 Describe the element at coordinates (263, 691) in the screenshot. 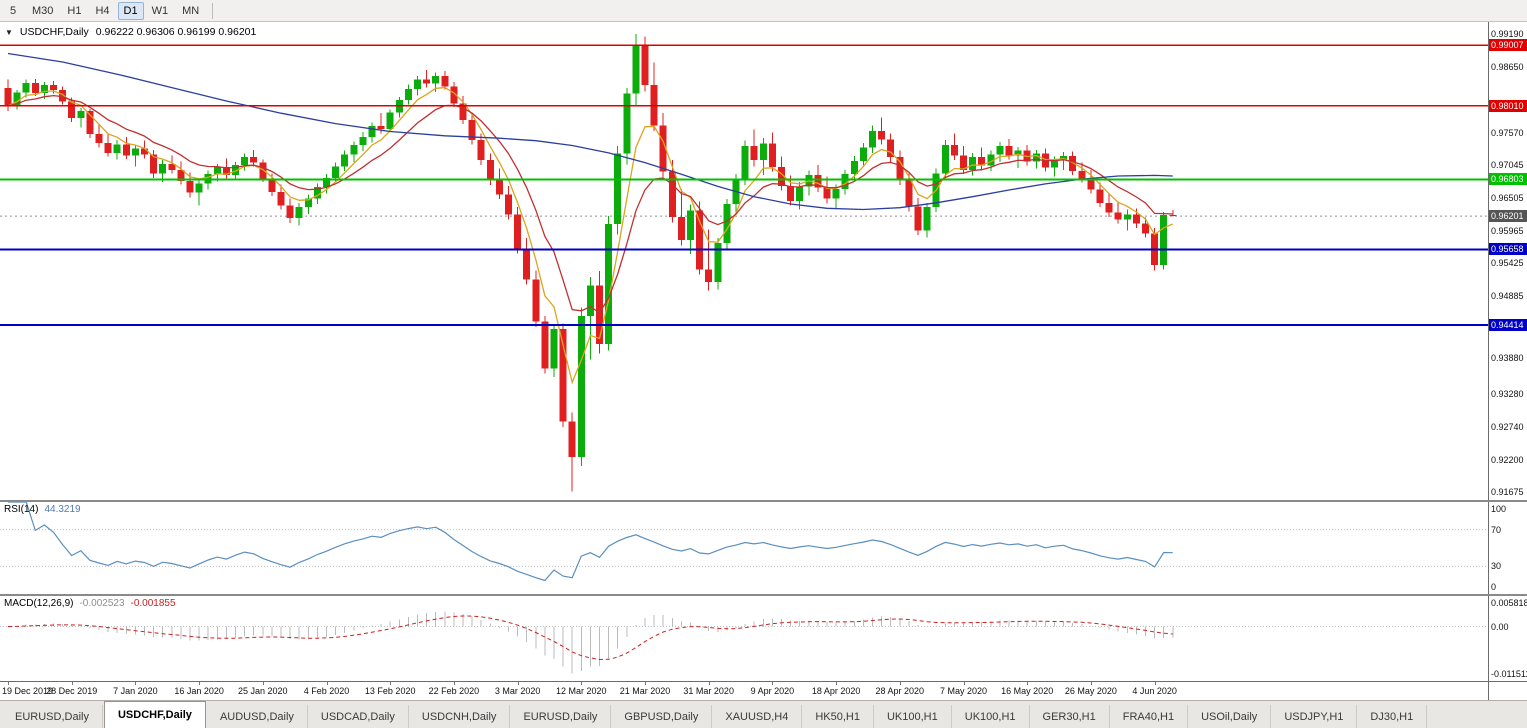

I see `date-label: 25 Jan 2020` at that location.